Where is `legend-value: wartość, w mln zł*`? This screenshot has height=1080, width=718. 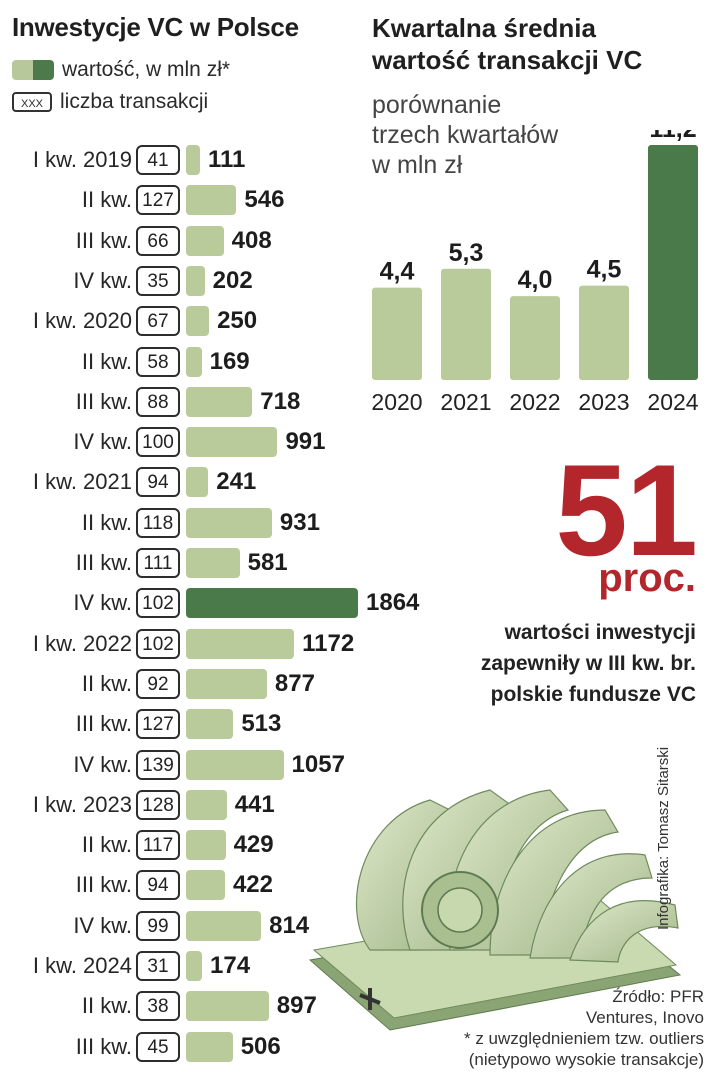
legend-value: wartość, w mln zł* is located at coordinates (121, 70).